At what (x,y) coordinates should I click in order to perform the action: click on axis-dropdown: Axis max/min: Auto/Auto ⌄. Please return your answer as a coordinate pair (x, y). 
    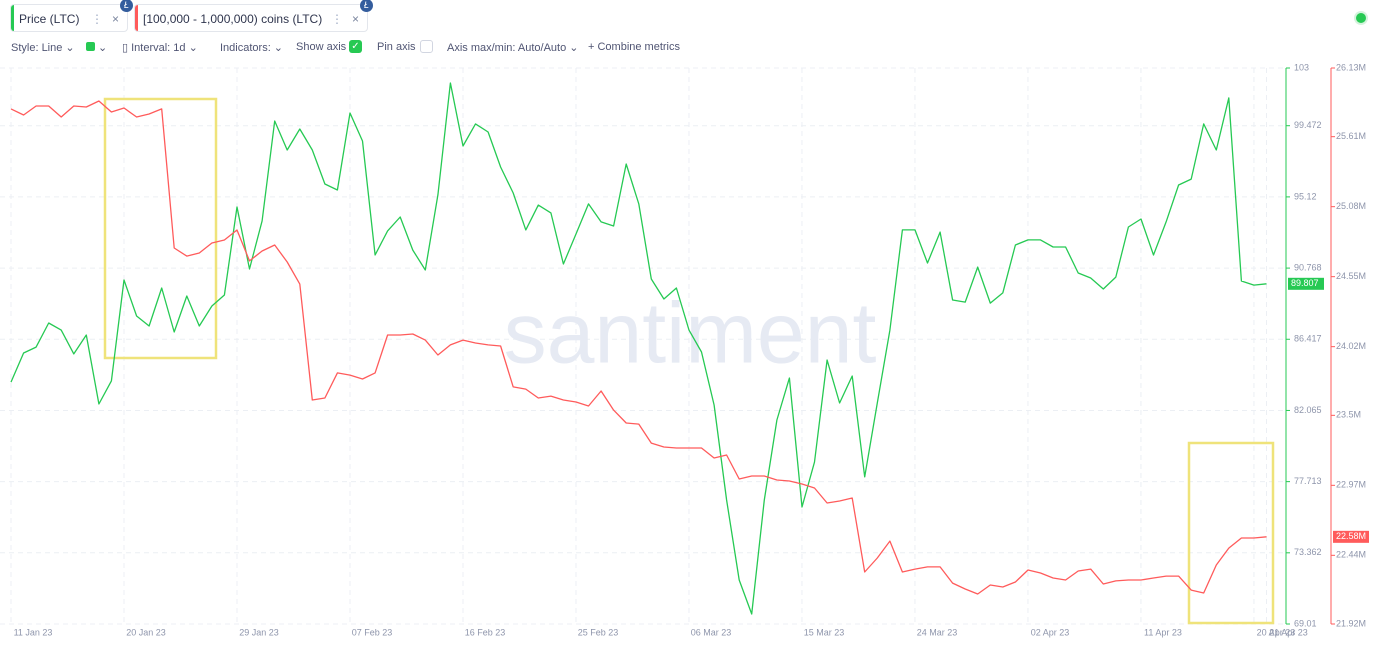
    Looking at the image, I should click on (513, 48).